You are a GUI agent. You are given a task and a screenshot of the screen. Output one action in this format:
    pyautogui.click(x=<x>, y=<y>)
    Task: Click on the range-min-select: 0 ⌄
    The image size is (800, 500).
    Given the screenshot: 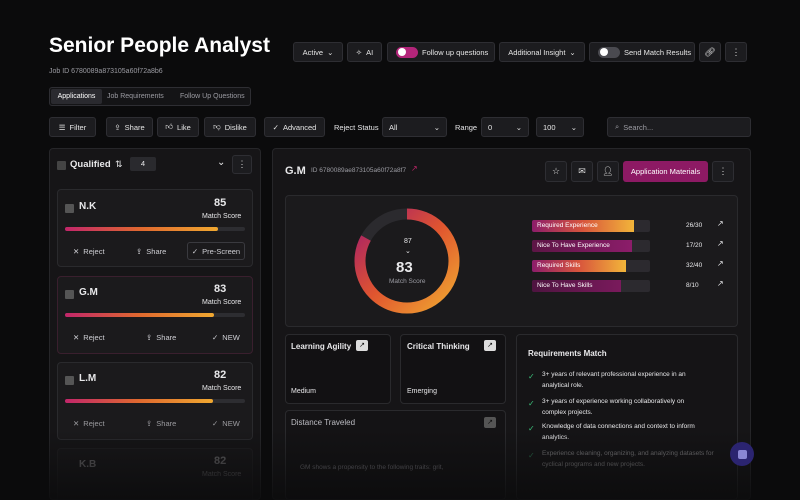 What is the action you would take?
    pyautogui.click(x=505, y=127)
    